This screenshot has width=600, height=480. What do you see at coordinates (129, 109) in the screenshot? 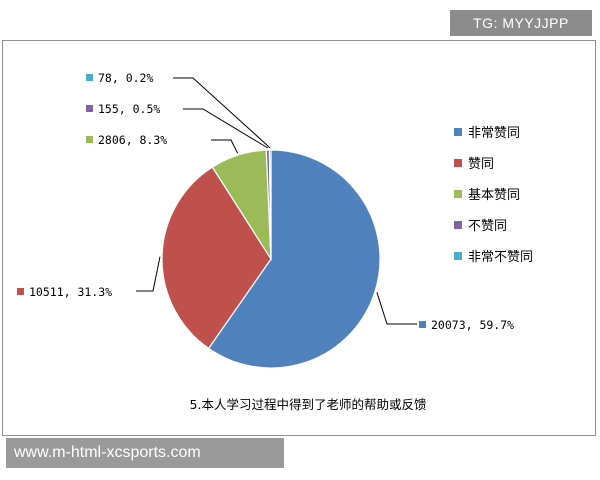
I see `data-label-3: 155, 0.5%` at bounding box center [129, 109].